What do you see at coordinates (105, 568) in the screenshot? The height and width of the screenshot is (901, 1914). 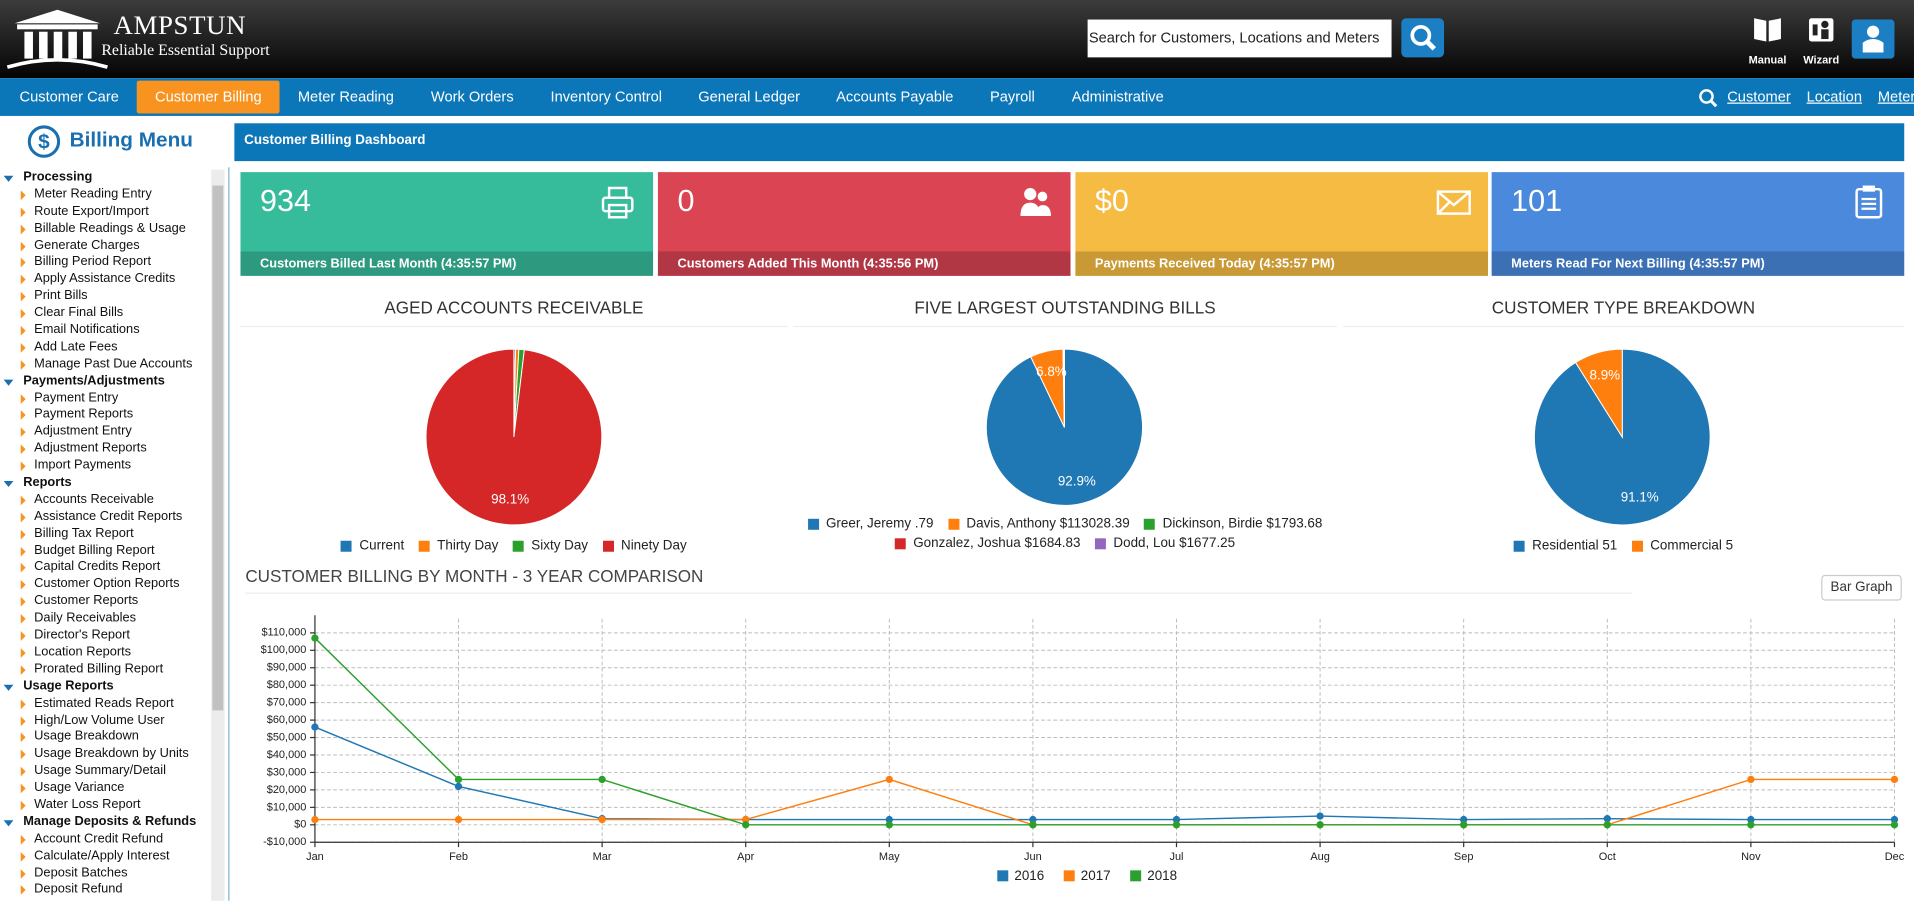 I see `menu-item: Capital Credits Report` at bounding box center [105, 568].